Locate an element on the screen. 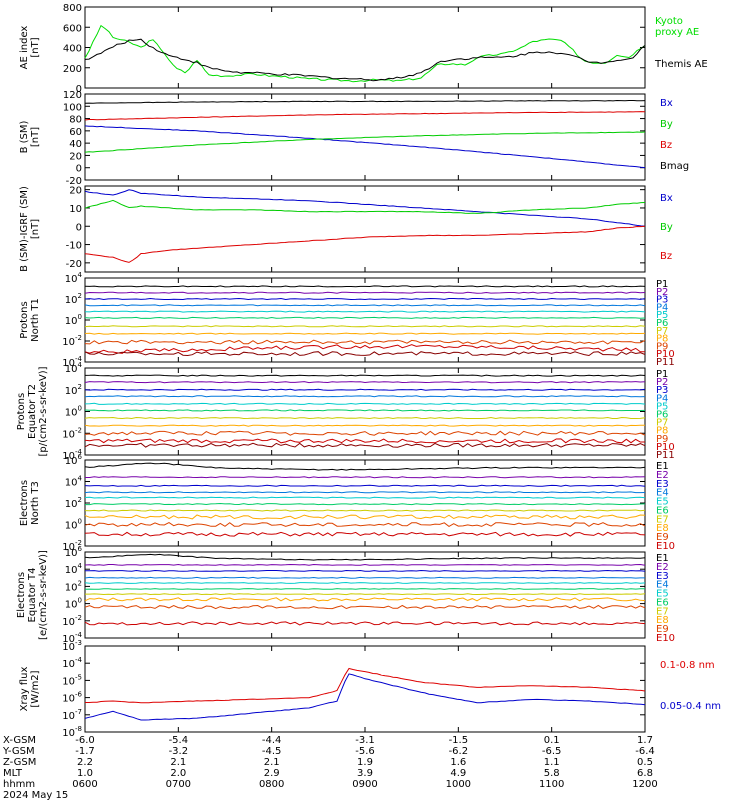 This screenshot has width=750, height=800. orbit-row-value: 1200 is located at coordinates (644, 784).